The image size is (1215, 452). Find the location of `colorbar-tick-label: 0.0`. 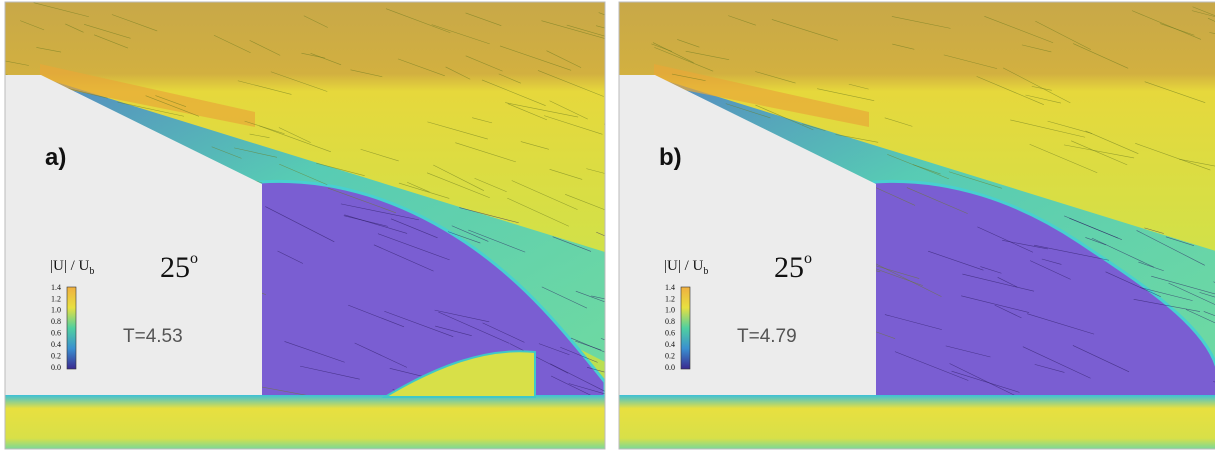

colorbar-tick-label: 0.0 is located at coordinates (56, 367).